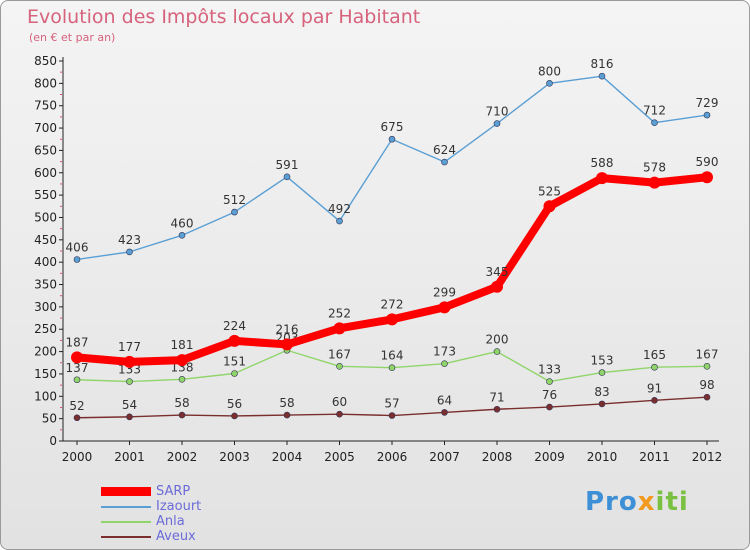 Image resolution: width=750 pixels, height=550 pixels. I want to click on data-label-izaourt: 460, so click(182, 223).